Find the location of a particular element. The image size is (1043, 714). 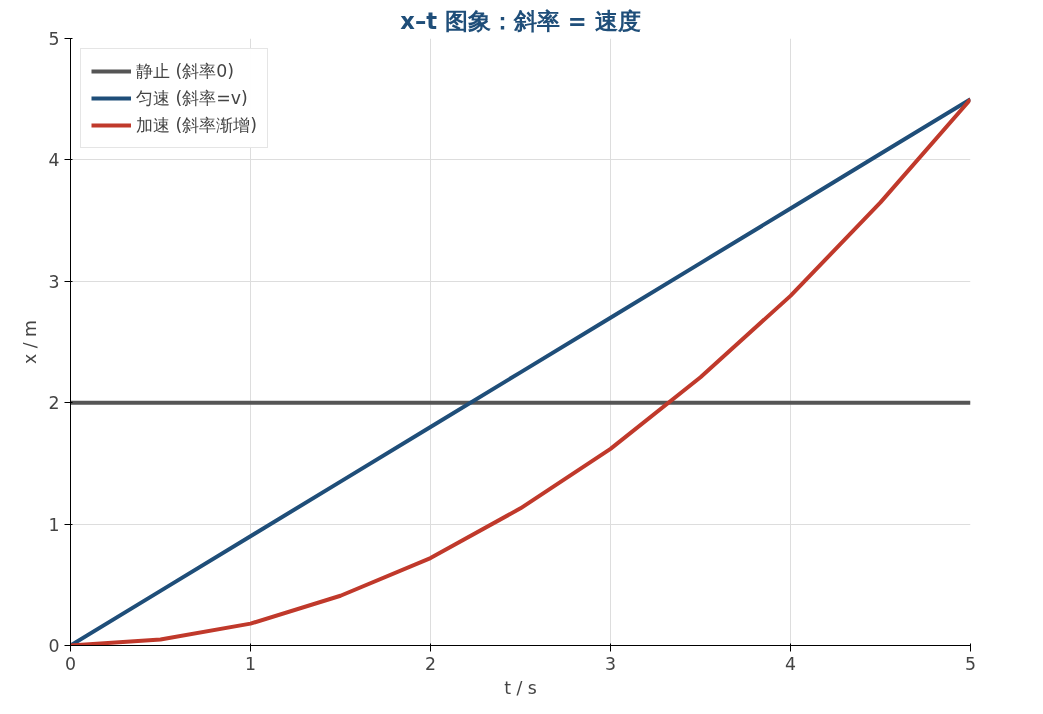

x-axis-title: t / s is located at coordinates (520, 687).